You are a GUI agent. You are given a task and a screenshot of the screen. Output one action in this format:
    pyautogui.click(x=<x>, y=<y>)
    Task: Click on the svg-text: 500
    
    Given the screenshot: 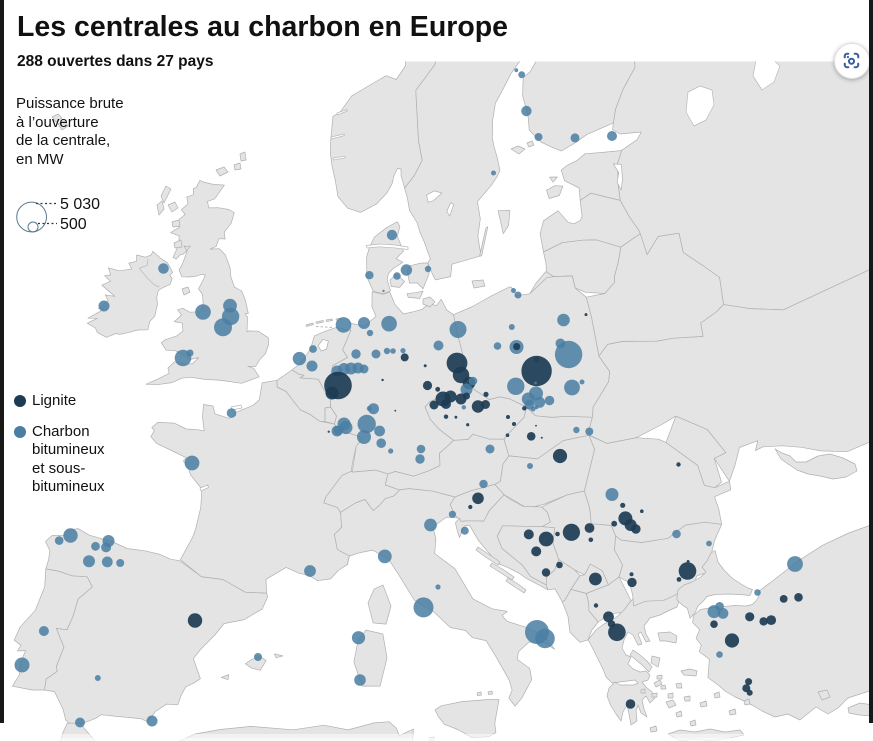 What is the action you would take?
    pyautogui.click(x=73, y=224)
    